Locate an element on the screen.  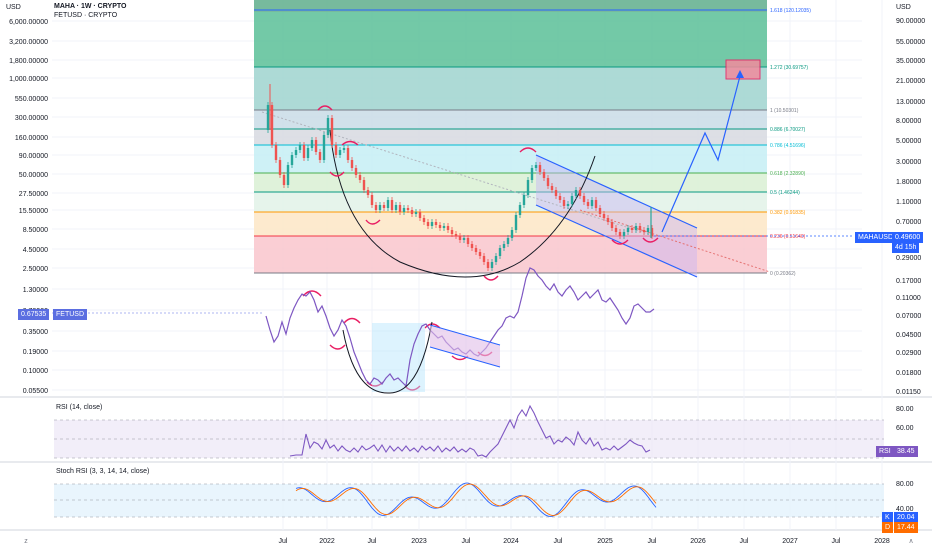
fet-channel-fill is located at coordinates (465, 346).